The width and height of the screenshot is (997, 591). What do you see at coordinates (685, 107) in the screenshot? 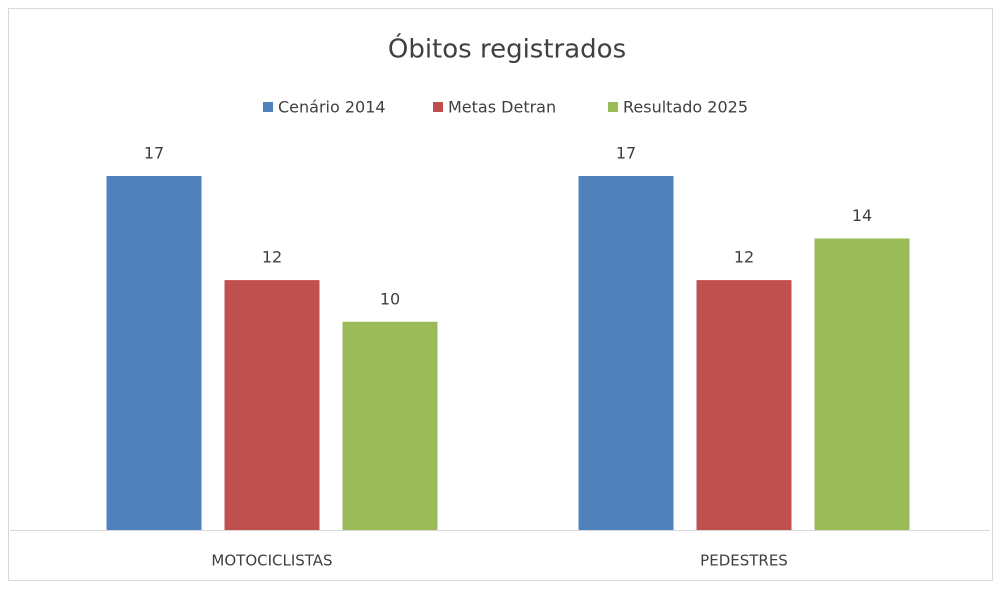
I see `legend-label: Resultado 2025` at bounding box center [685, 107].